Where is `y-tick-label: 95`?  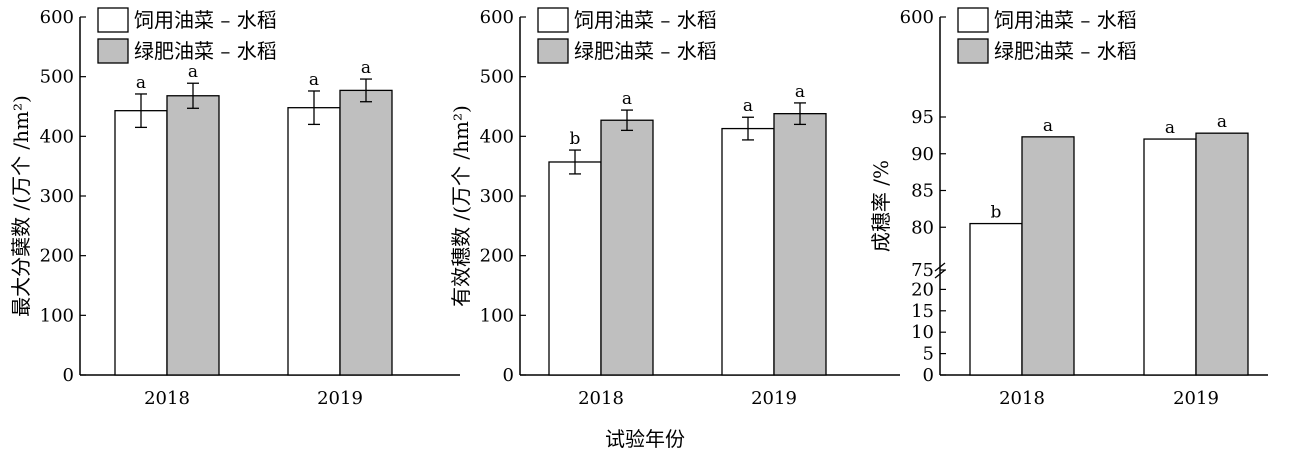
y-tick-label: 95 is located at coordinates (922, 117).